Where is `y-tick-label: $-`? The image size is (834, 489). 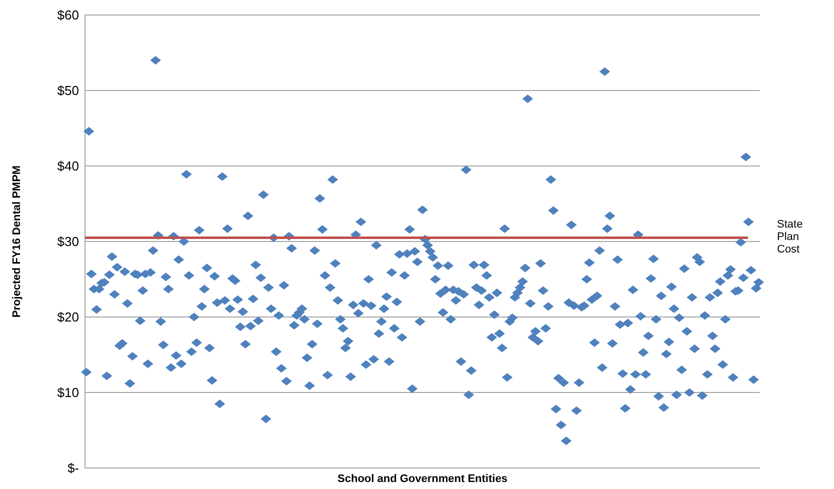 y-tick-label: $- is located at coordinates (73, 468).